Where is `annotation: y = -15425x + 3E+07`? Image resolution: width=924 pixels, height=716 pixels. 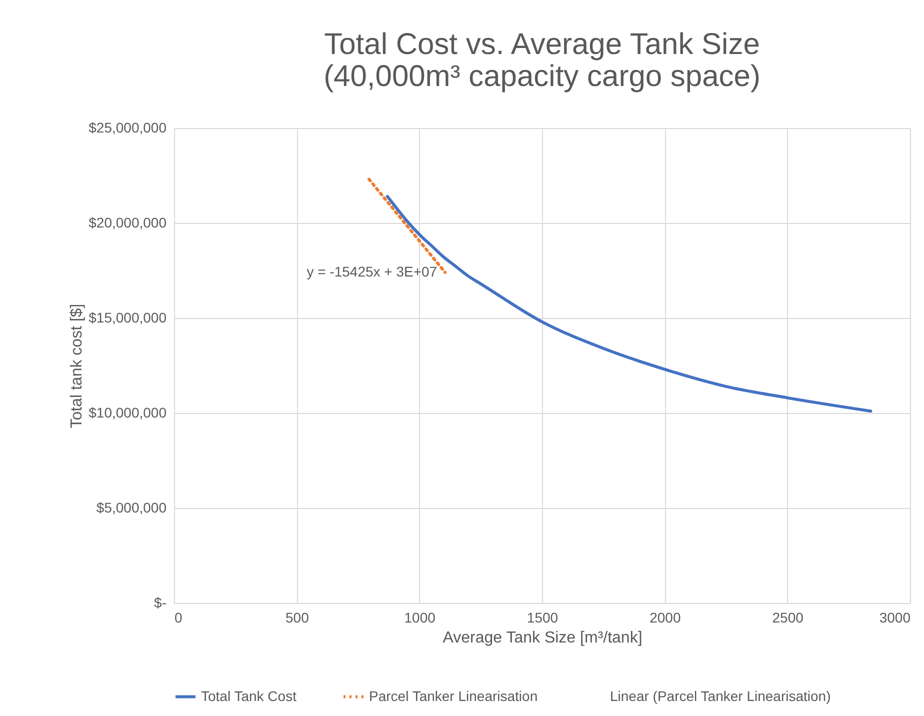
annotation: y = -15425x + 3E+07 is located at coordinates (372, 271).